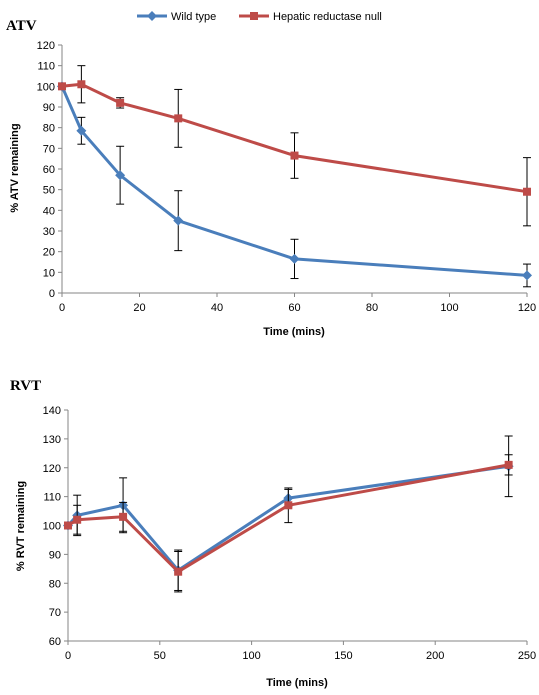 Image resolution: width=539 pixels, height=695 pixels. Describe the element at coordinates (152, 16) in the screenshot. I see `legend-marker-wild-type` at that location.